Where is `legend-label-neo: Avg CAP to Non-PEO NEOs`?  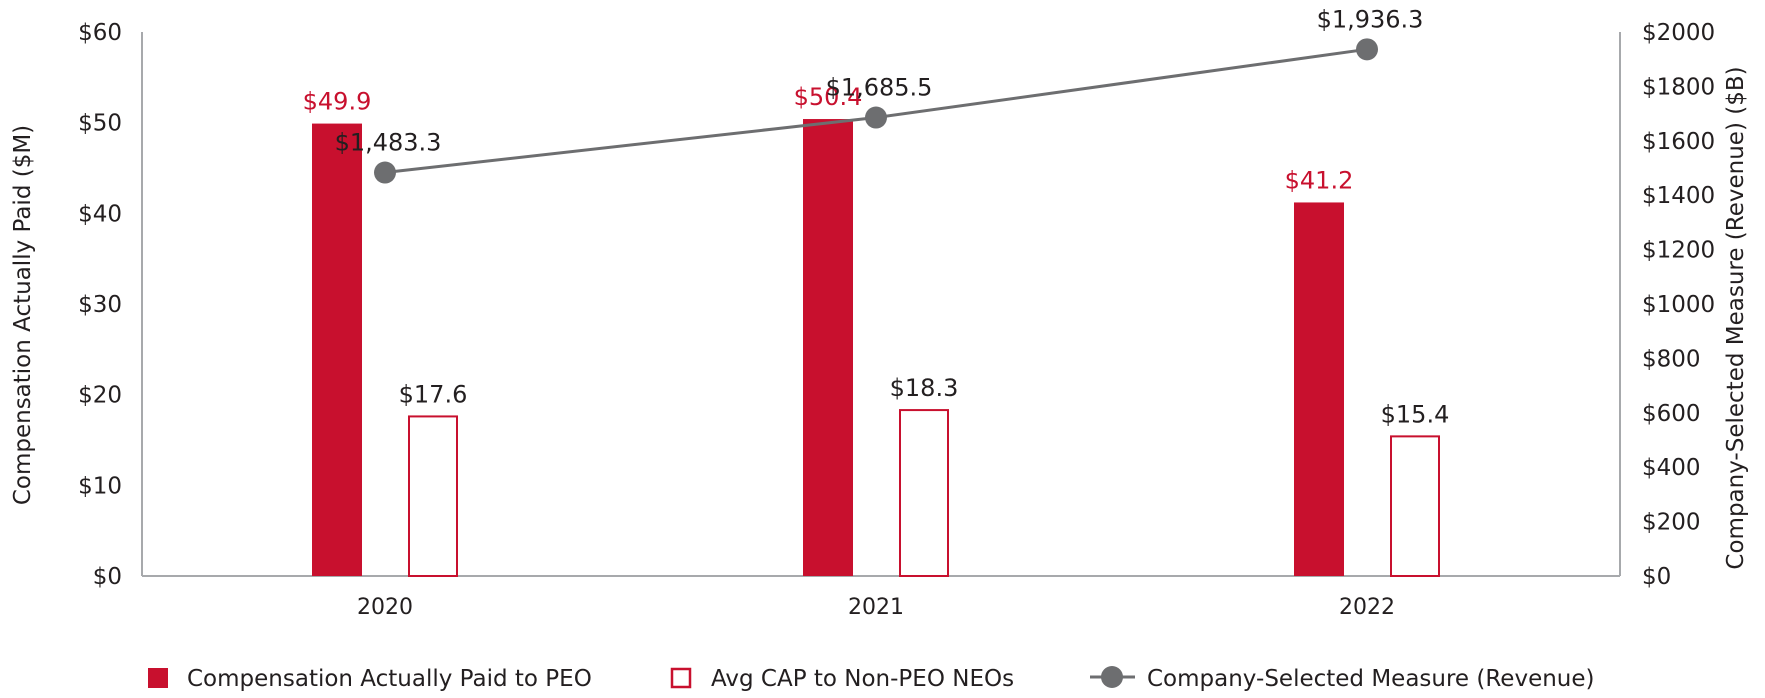 legend-label-neo: Avg CAP to Non-PEO NEOs is located at coordinates (862, 679).